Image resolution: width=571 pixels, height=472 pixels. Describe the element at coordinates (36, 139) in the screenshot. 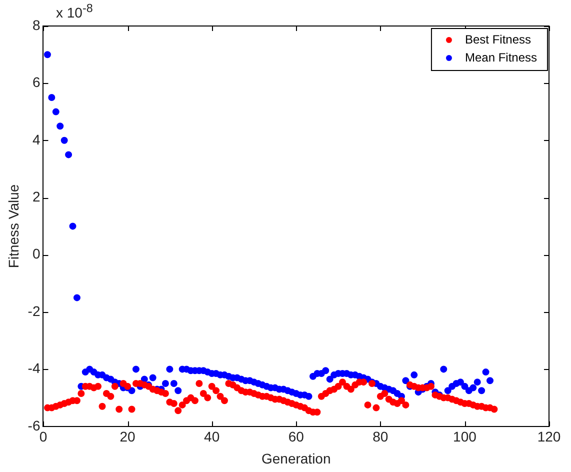

I see `y-tick-label: 4` at that location.